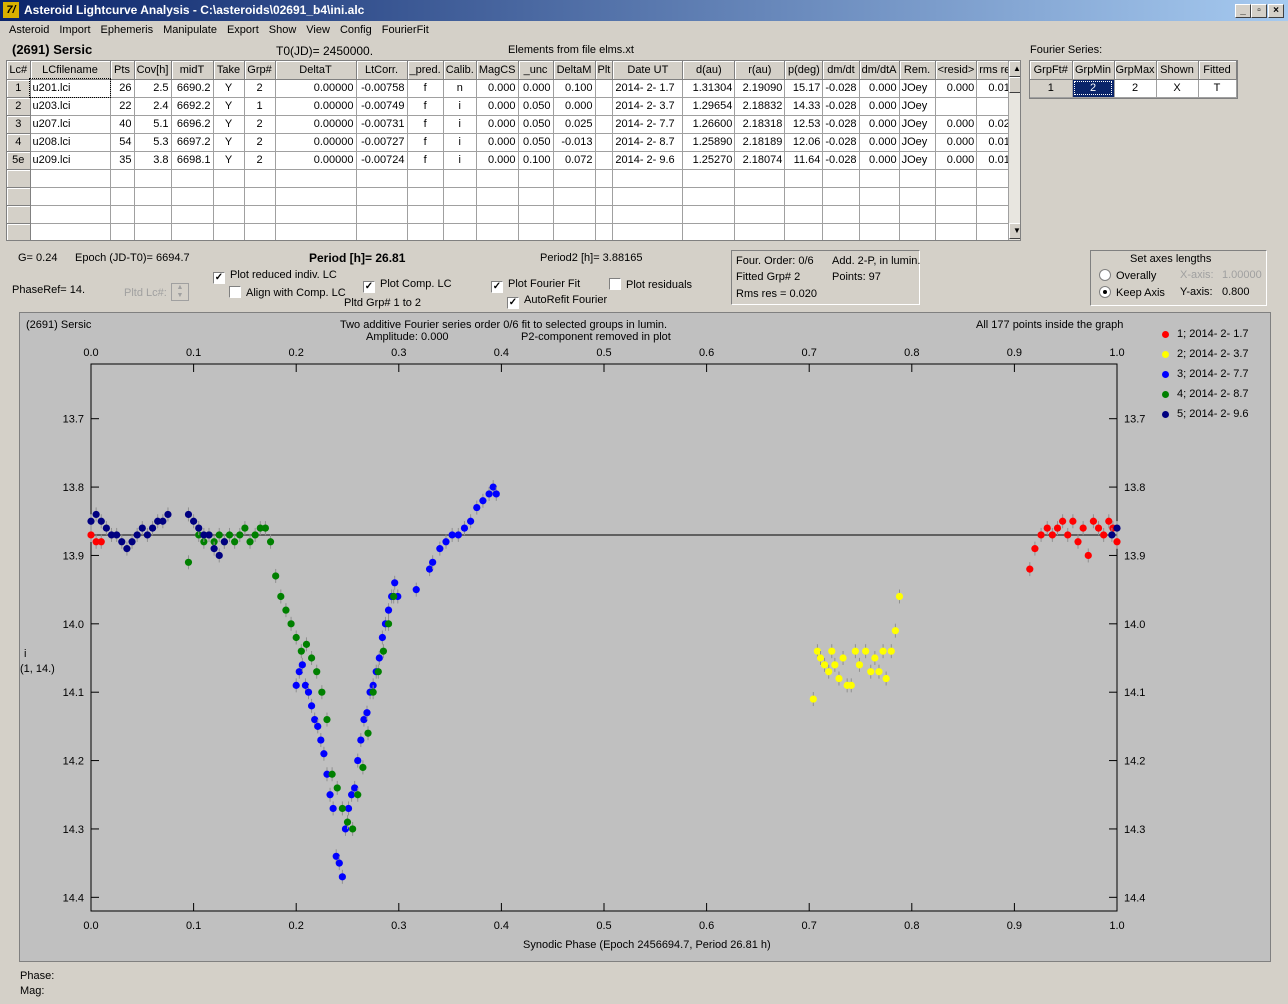 This screenshot has width=1288, height=1004. What do you see at coordinates (260, 106) in the screenshot?
I see `table-cell: 1` at bounding box center [260, 106].